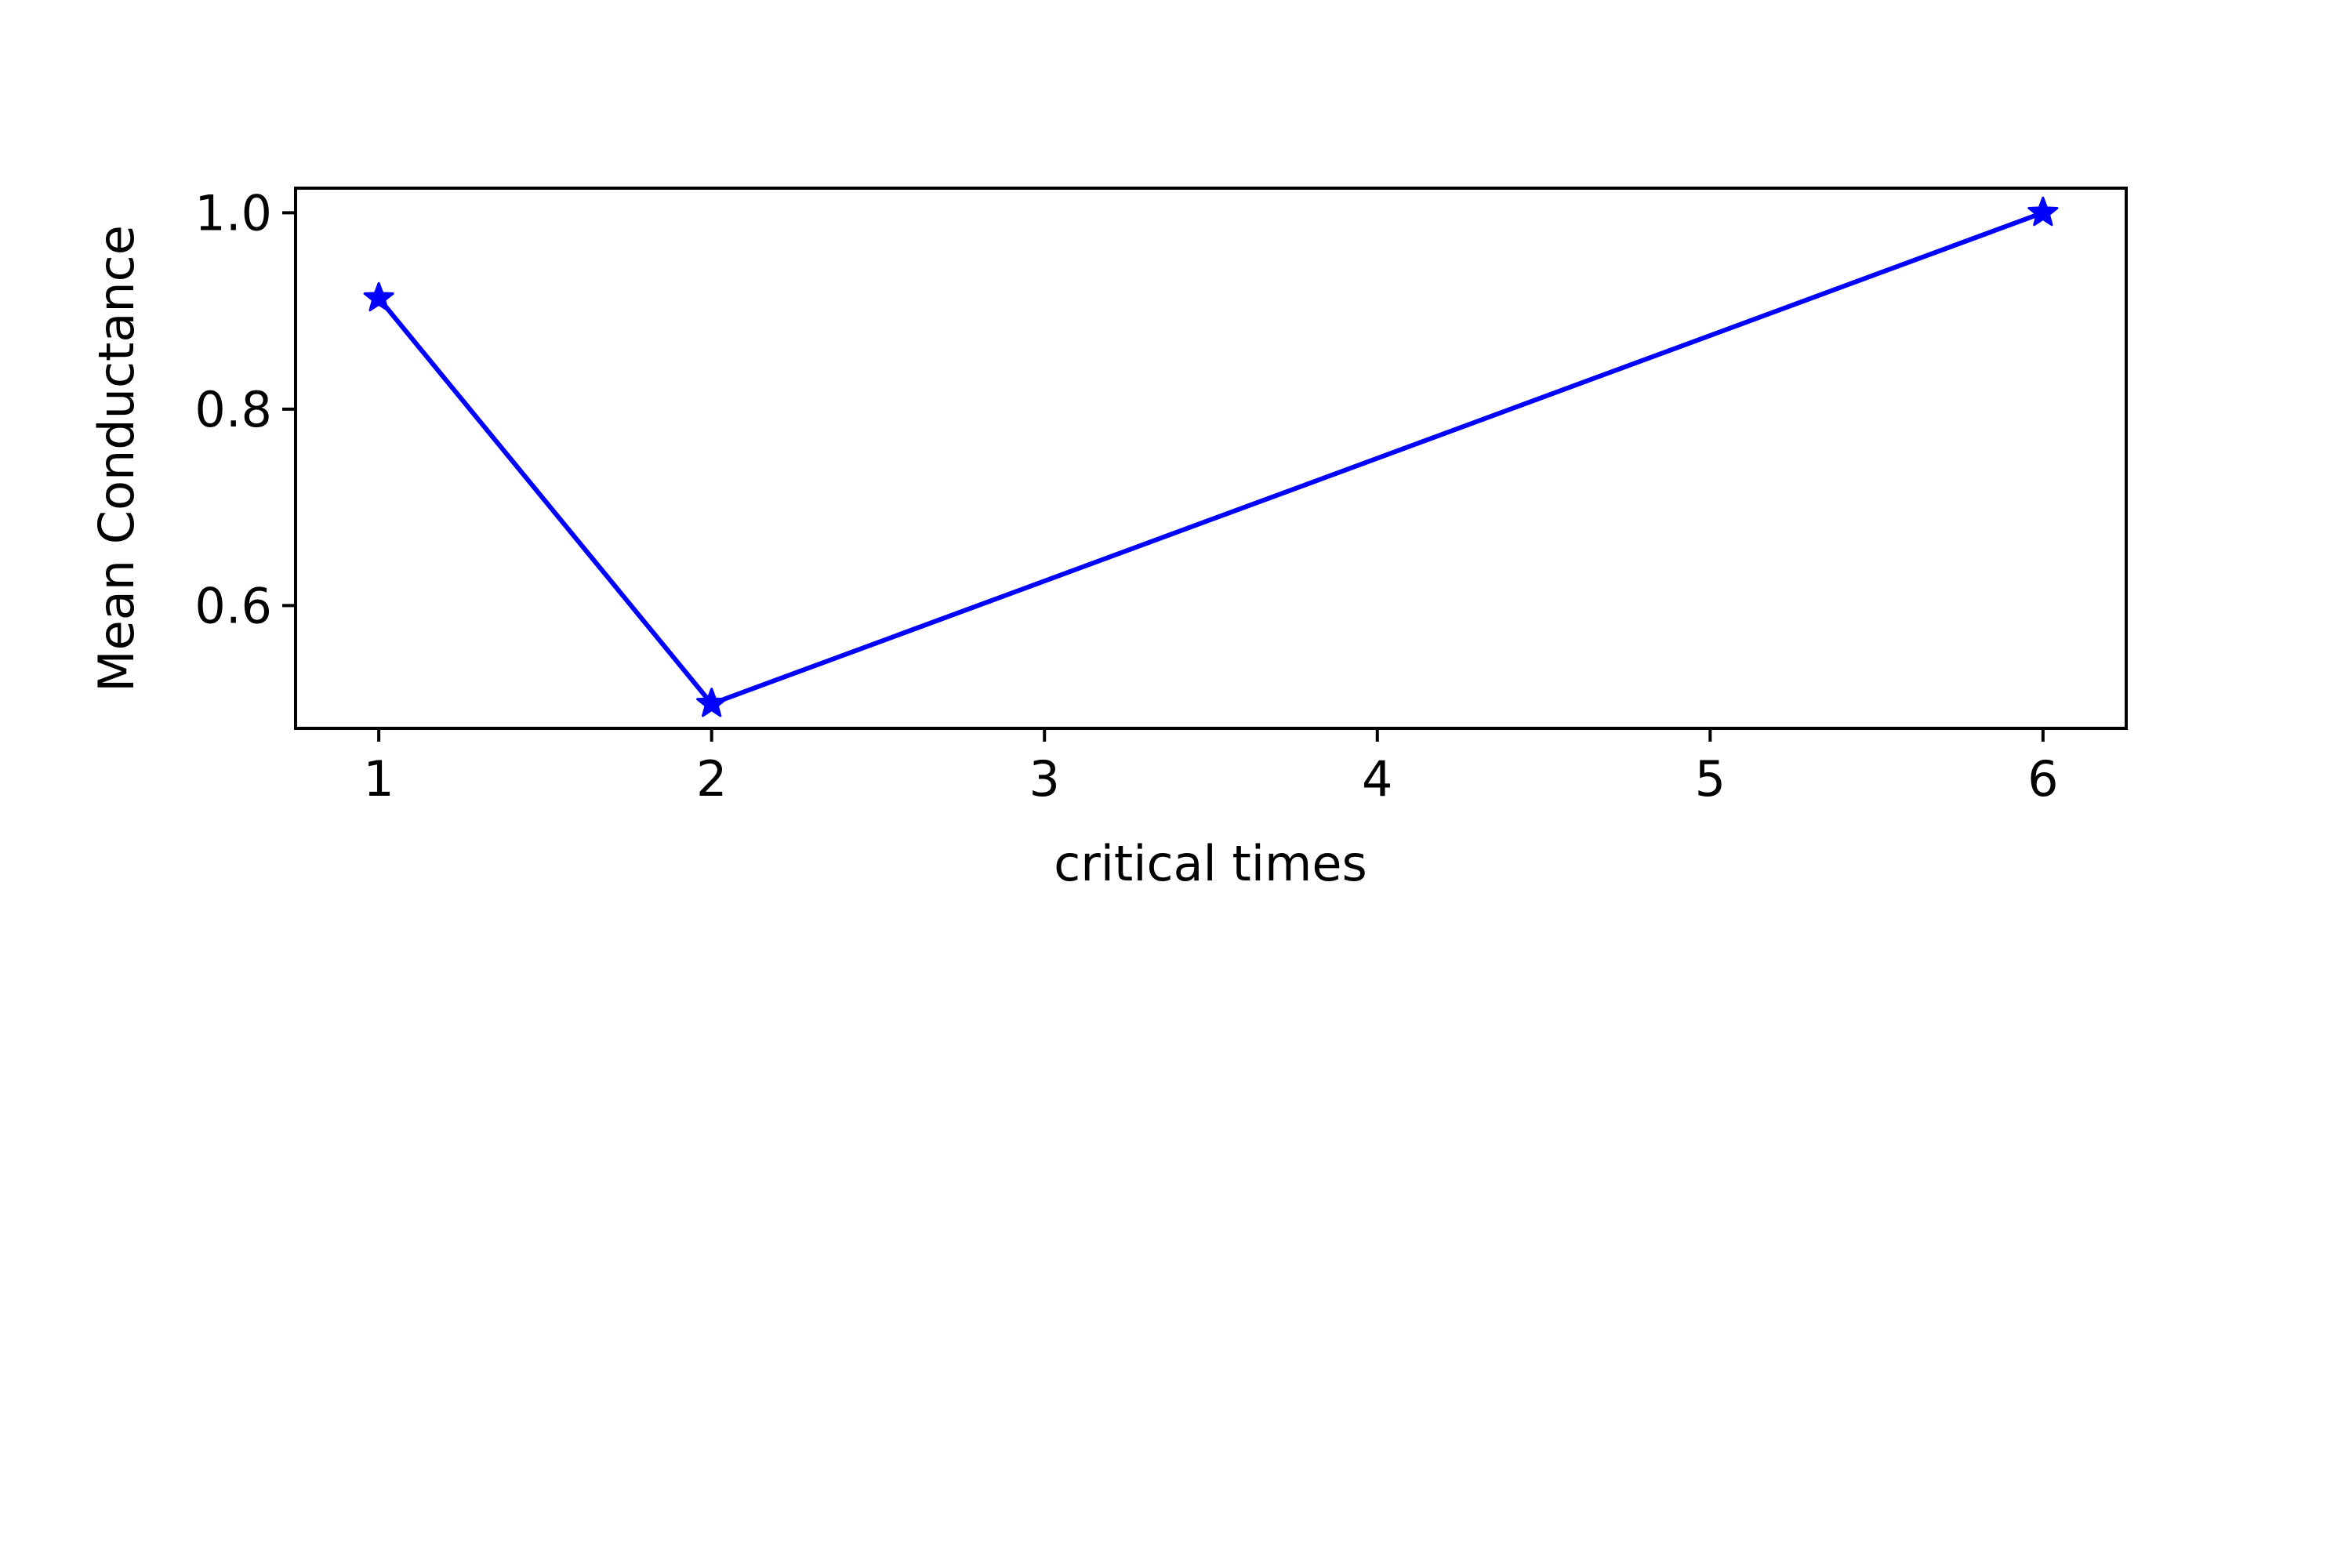 The width and height of the screenshot is (2352, 1568). Describe the element at coordinates (1210, 864) in the screenshot. I see `x-axis-label: critical times` at that location.